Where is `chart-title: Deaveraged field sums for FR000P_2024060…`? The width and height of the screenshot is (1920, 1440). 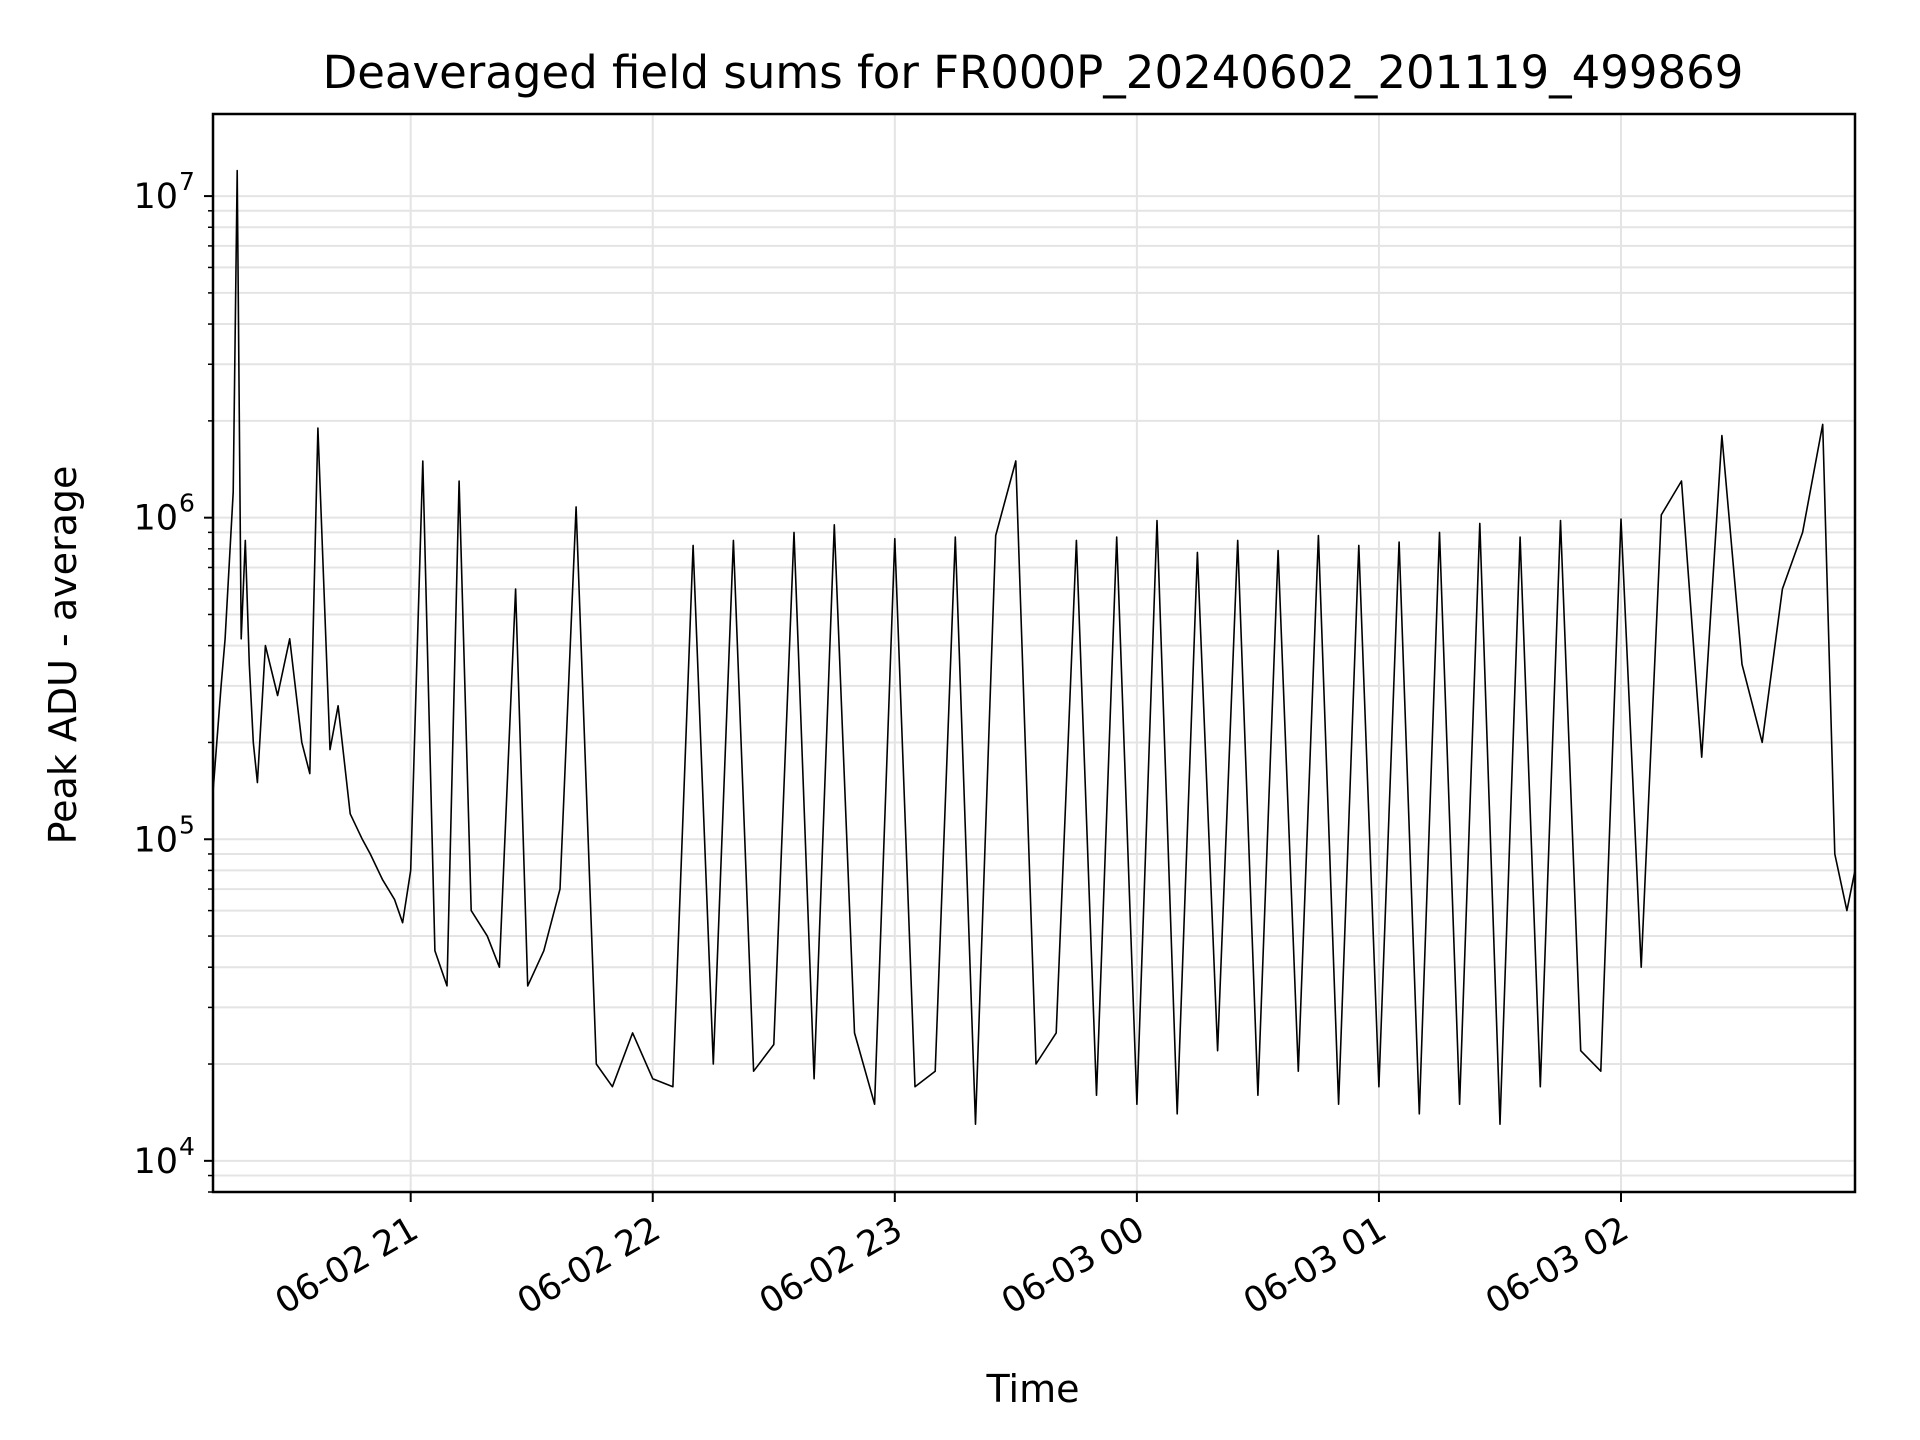 chart-title: Deaveraged field sums for FR000P_2024060… is located at coordinates (1033, 72).